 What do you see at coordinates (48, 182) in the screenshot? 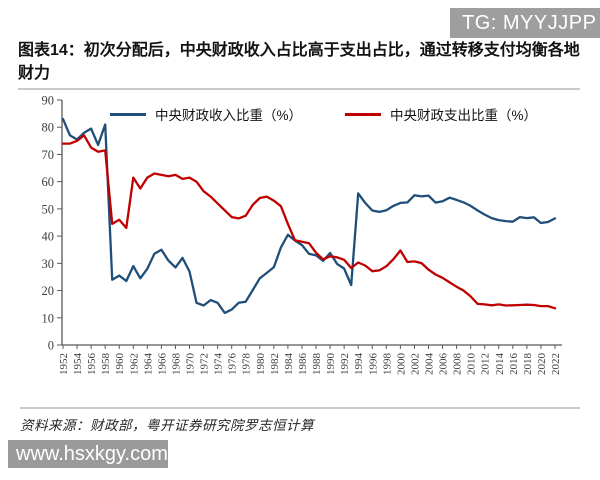
I see `svg-text: 60` at bounding box center [48, 182].